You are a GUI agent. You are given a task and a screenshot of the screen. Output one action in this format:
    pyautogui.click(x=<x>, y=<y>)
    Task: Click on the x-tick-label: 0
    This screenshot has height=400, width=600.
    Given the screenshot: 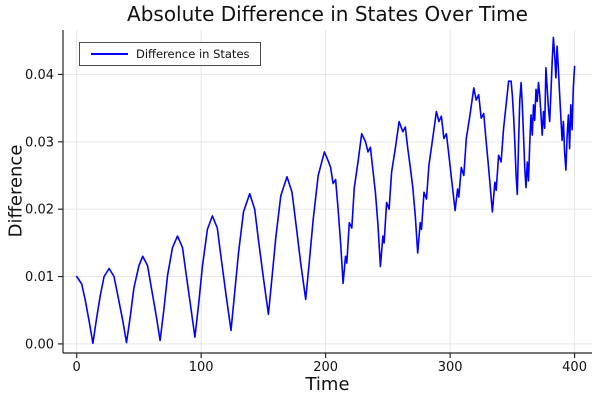 What is the action you would take?
    pyautogui.click(x=77, y=367)
    